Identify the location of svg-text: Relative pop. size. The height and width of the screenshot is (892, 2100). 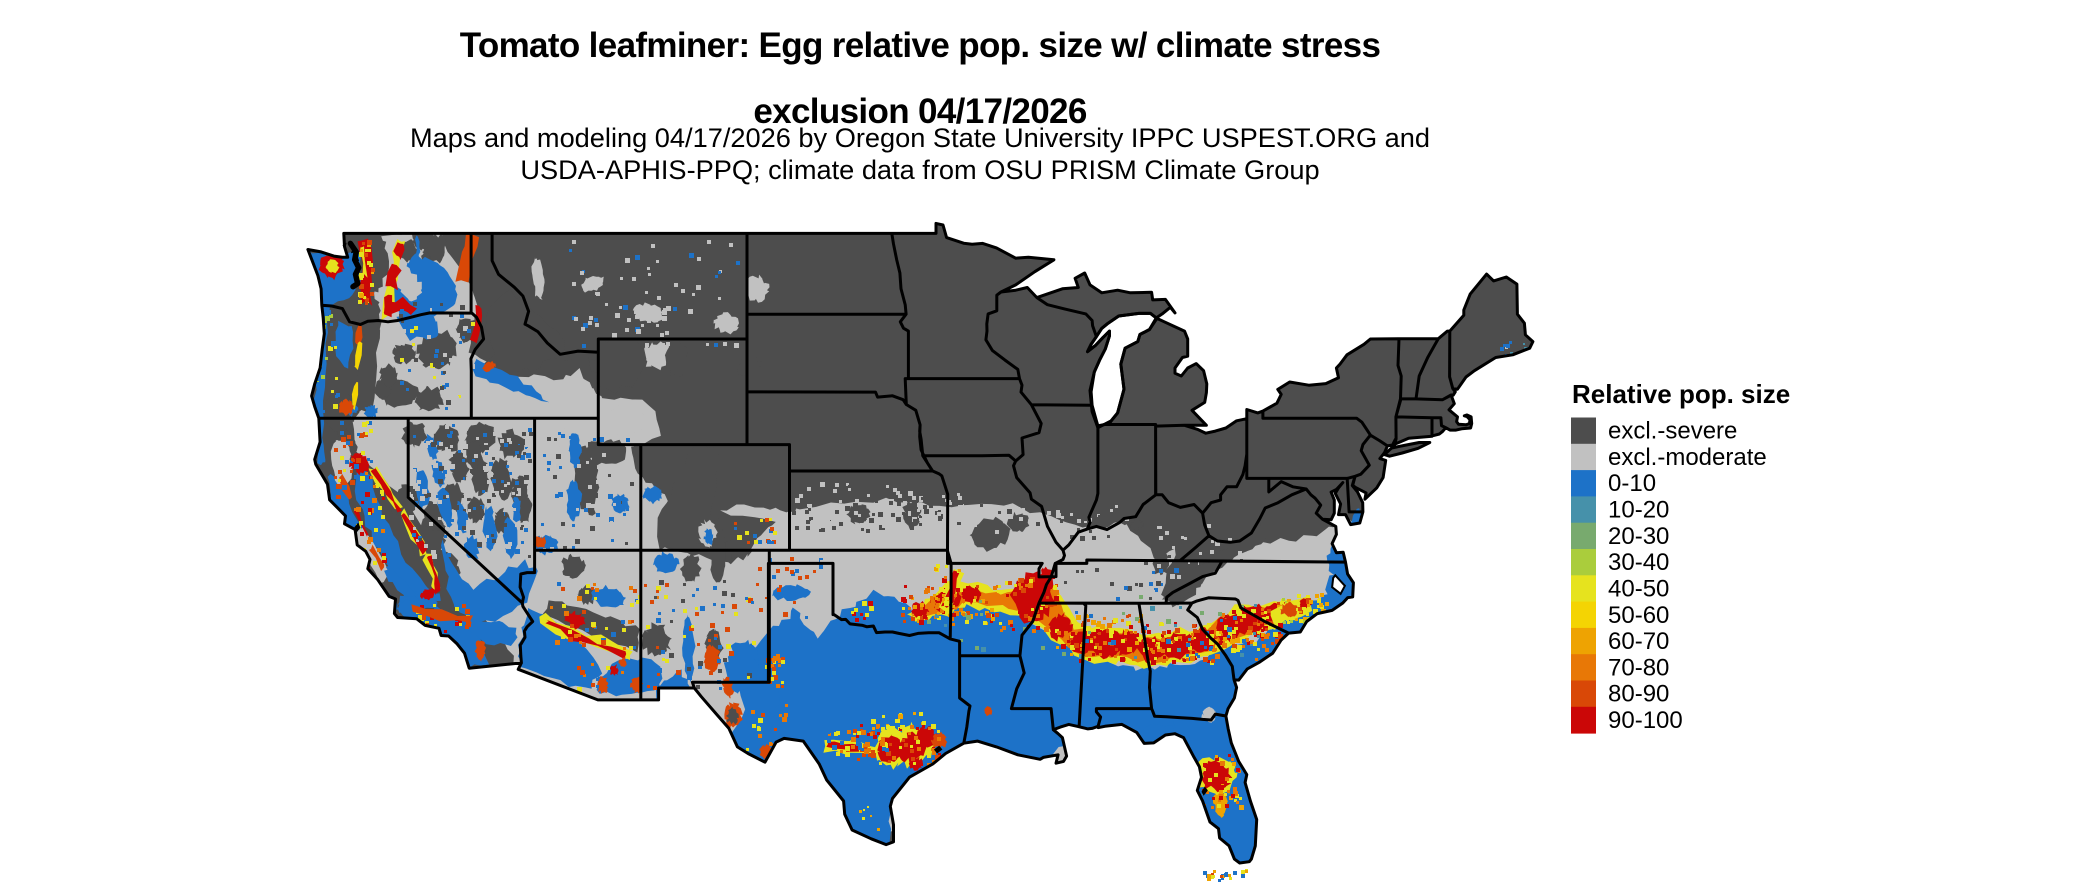
(1681, 394).